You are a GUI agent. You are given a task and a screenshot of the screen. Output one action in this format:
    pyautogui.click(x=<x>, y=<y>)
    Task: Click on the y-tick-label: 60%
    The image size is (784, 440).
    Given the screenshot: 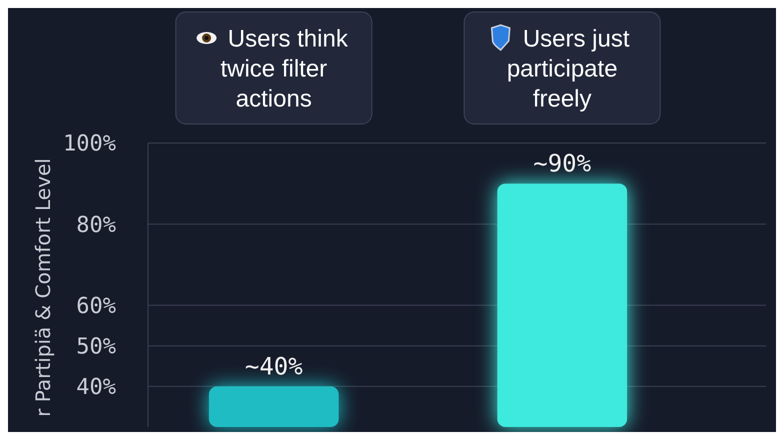 What is the action you would take?
    pyautogui.click(x=96, y=306)
    